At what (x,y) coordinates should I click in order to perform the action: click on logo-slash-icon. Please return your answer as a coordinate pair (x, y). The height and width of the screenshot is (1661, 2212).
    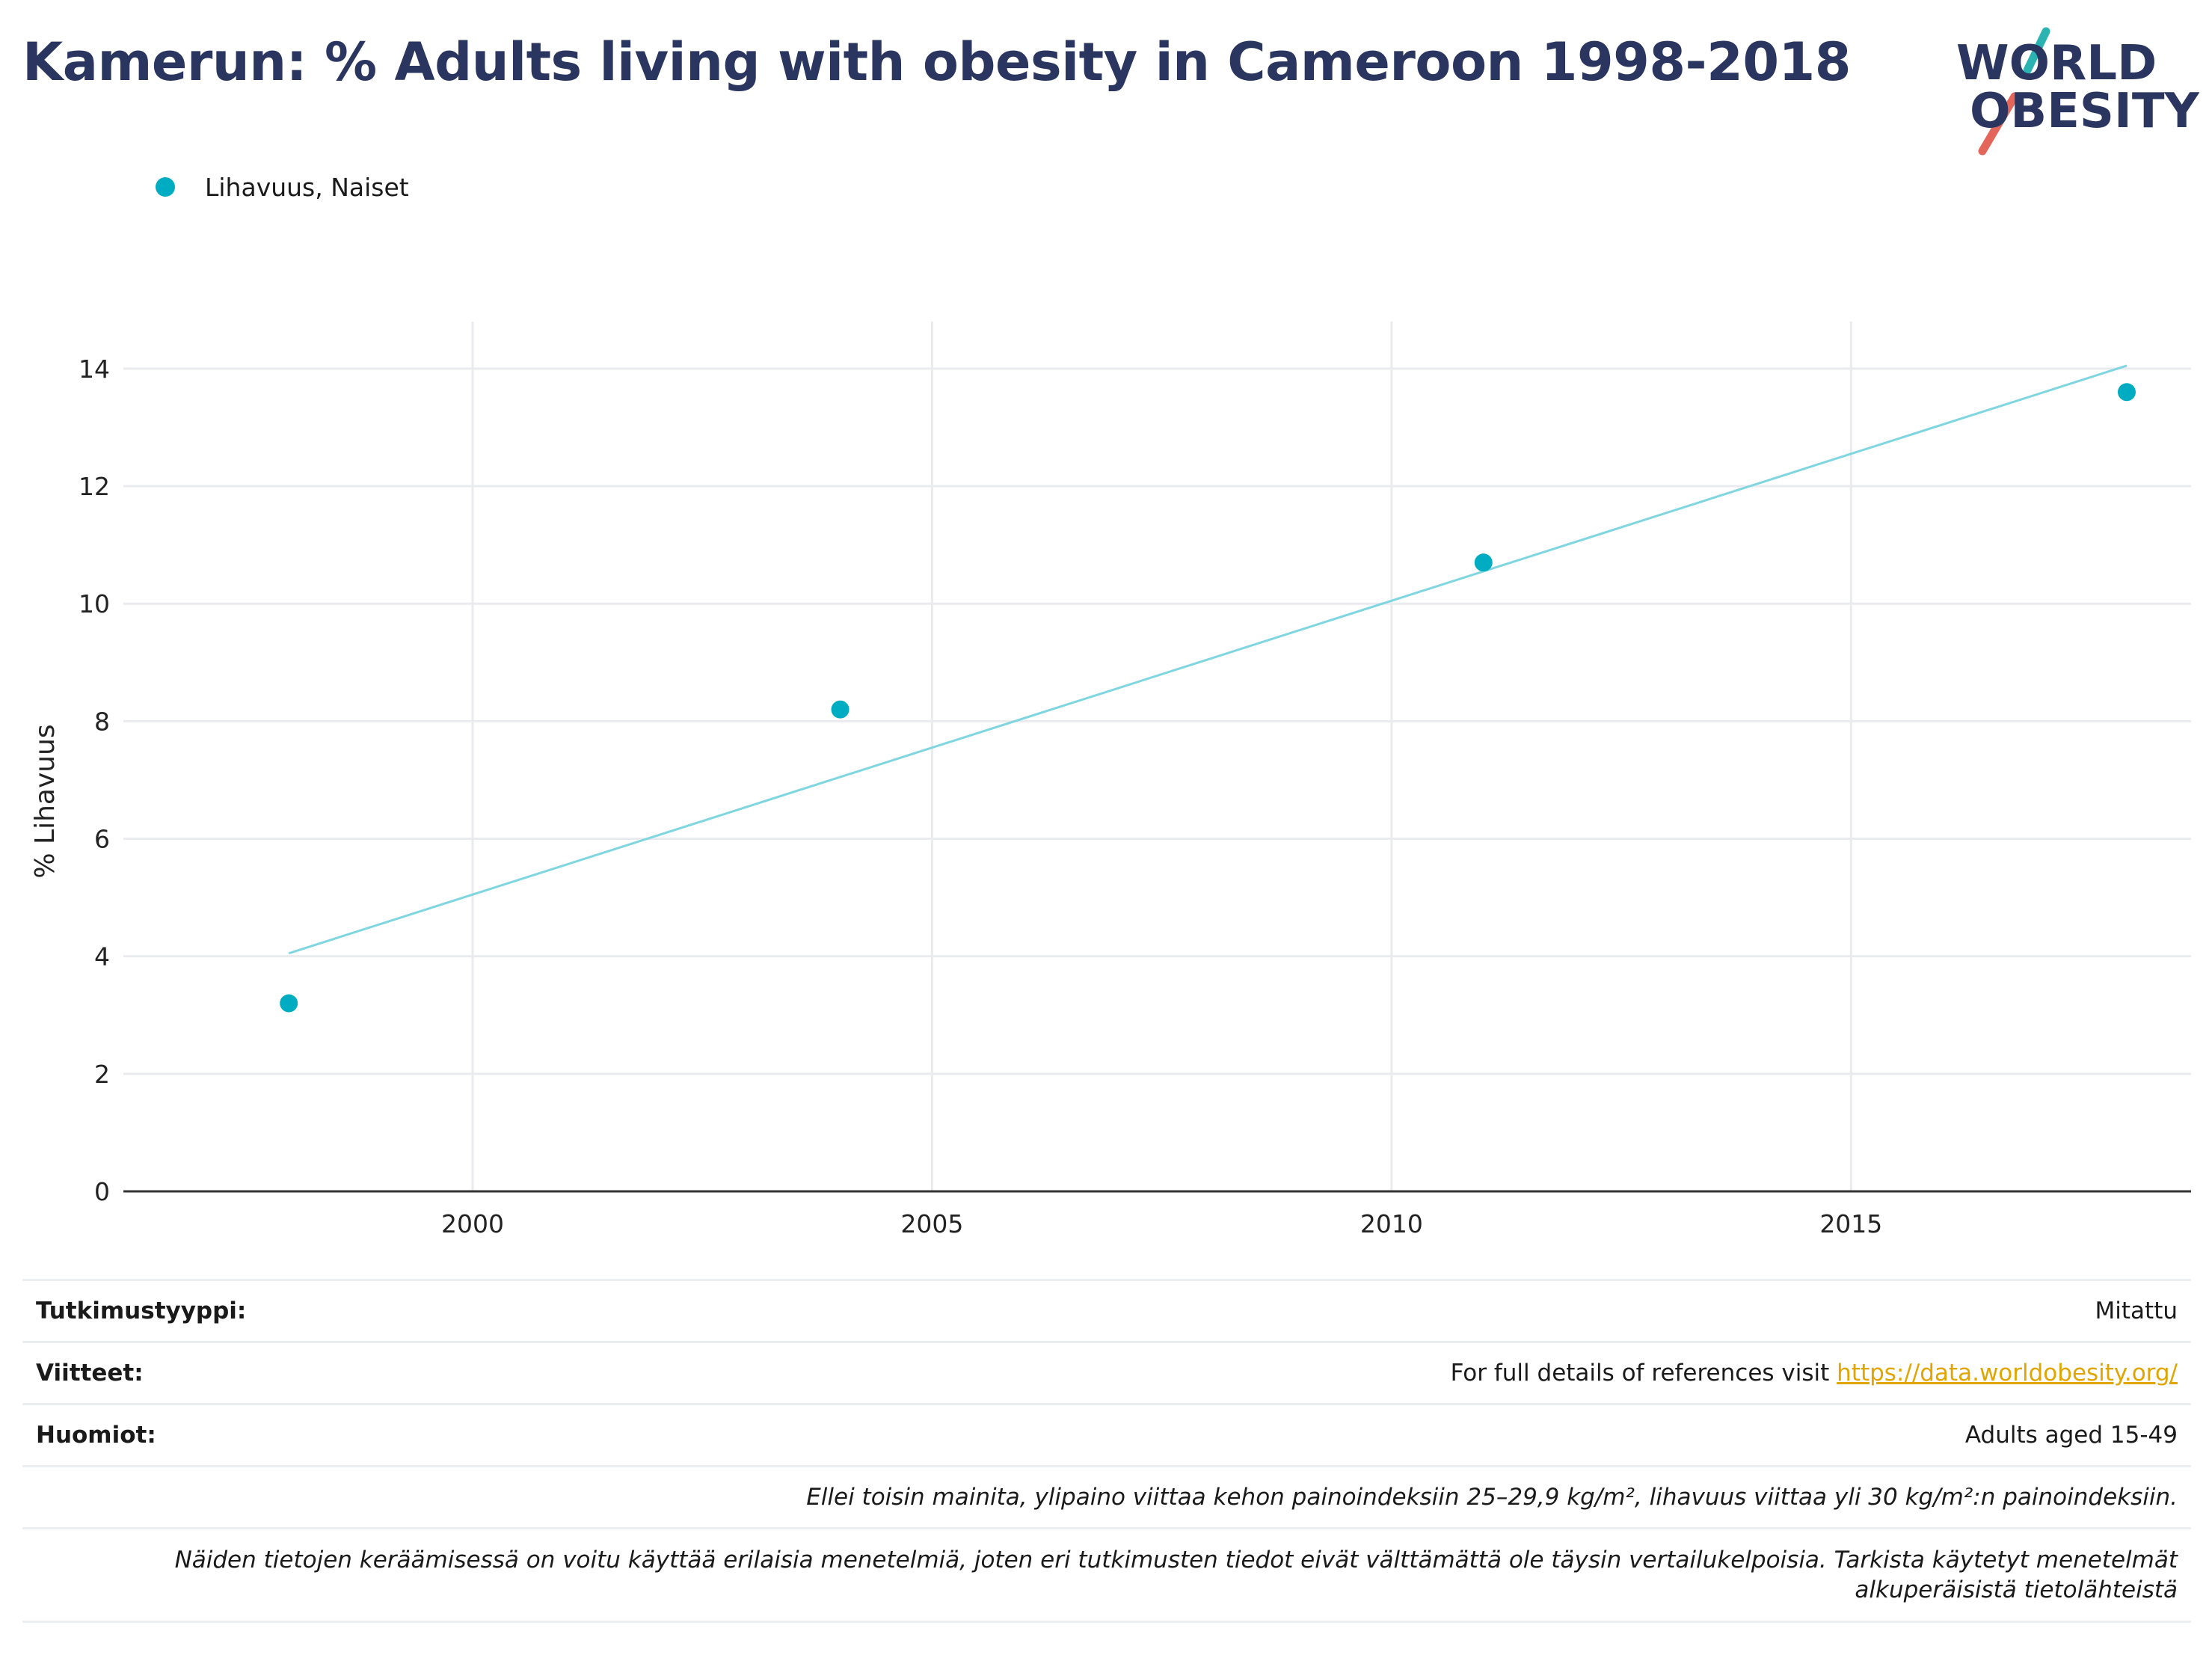
    Looking at the image, I should click on (2014, 92).